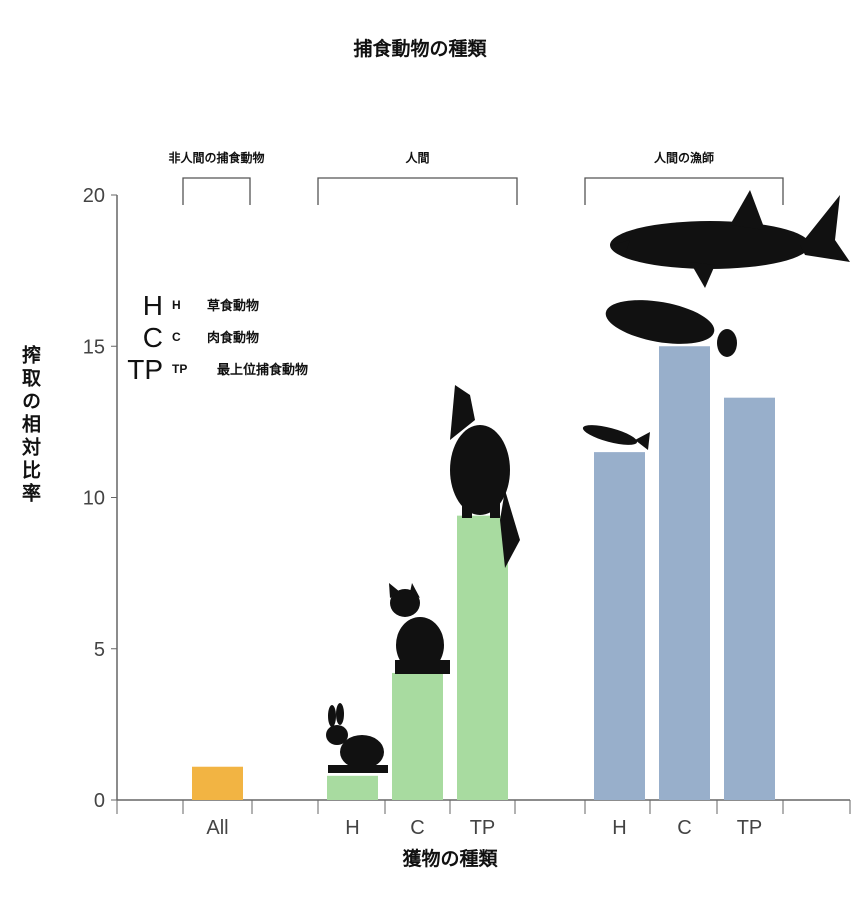  Describe the element at coordinates (217, 828) in the screenshot. I see `x-tick-label: All` at that location.